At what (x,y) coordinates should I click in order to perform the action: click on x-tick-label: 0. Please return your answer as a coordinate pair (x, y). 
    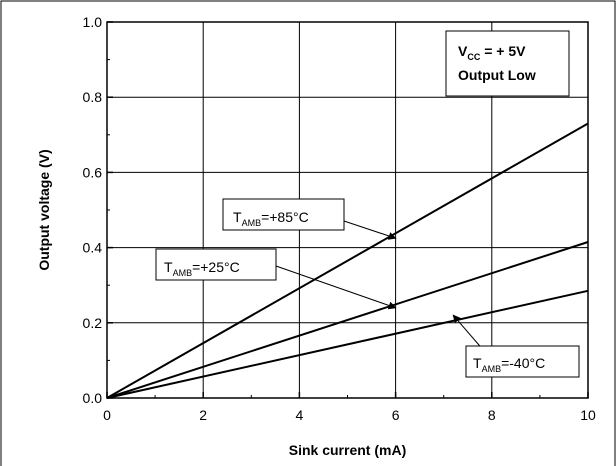
    Looking at the image, I should click on (107, 415).